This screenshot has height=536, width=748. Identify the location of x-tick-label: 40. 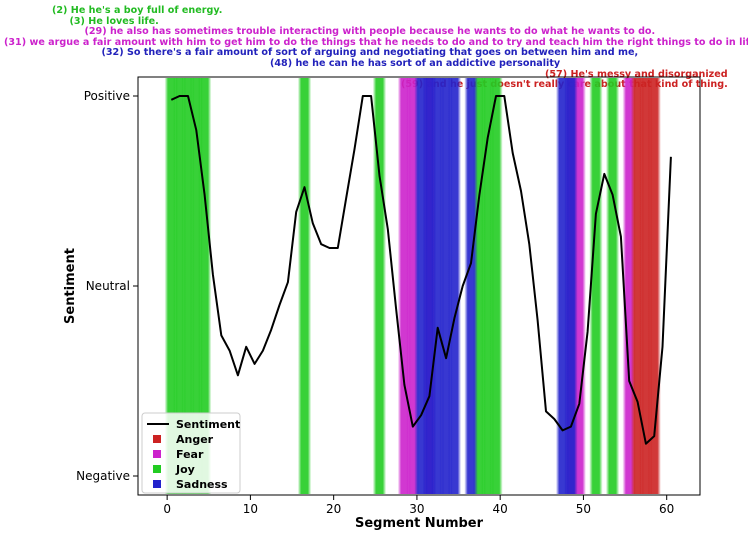
(500, 509).